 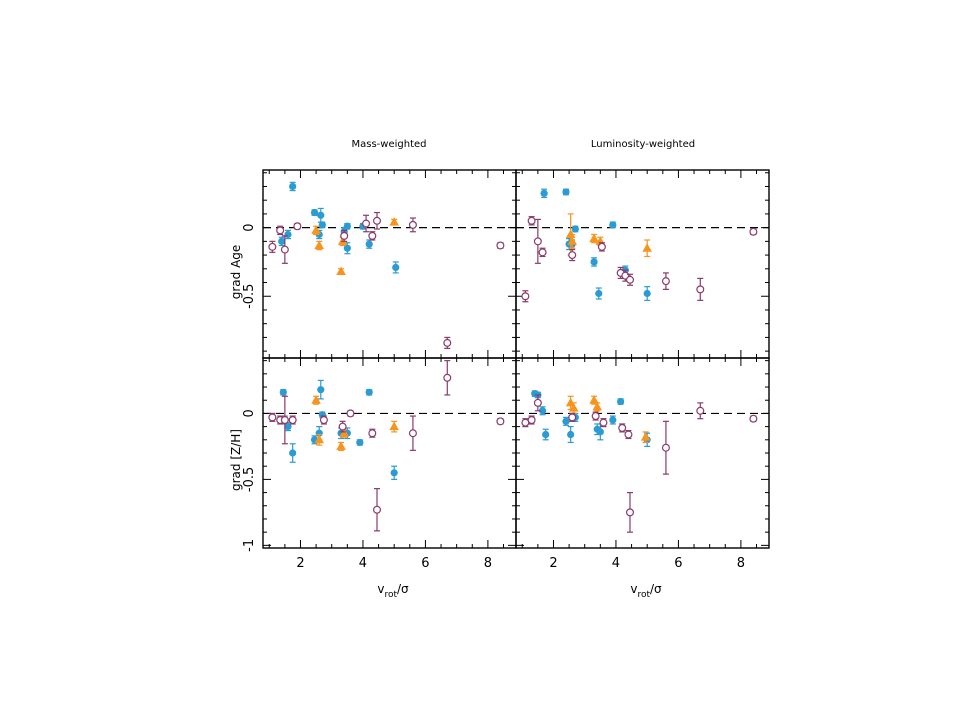 I want to click on x-tick-label: 2, so click(x=553, y=563).